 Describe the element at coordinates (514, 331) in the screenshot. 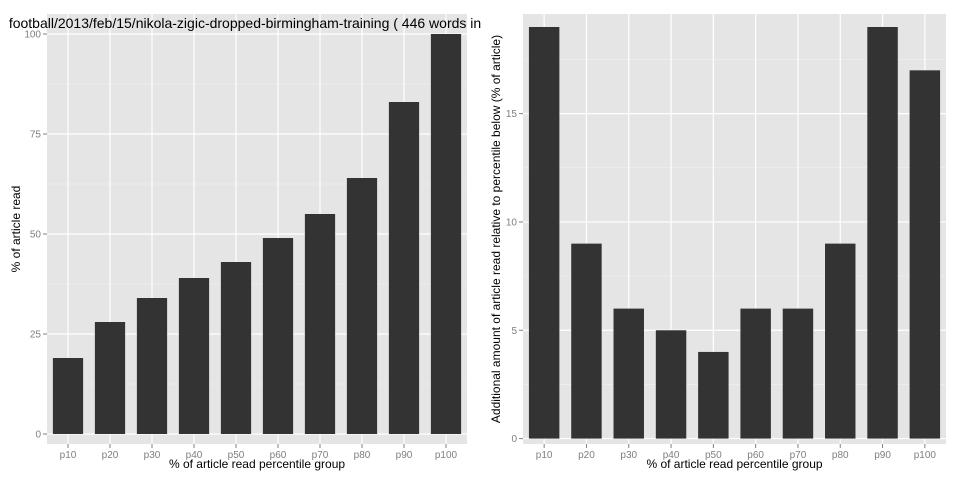

I see `y-tick-label: 5` at that location.